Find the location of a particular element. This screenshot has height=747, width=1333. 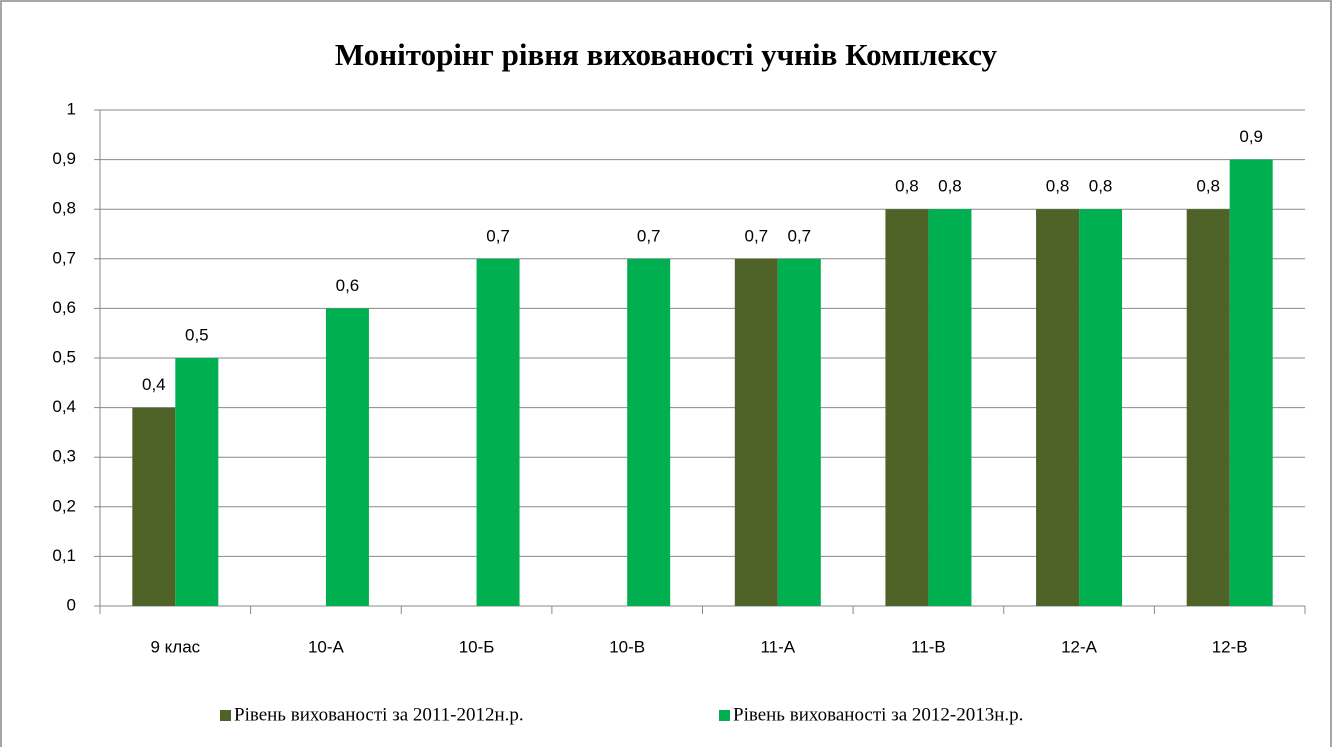

y-tick-label: 0,6 is located at coordinates (64, 307).